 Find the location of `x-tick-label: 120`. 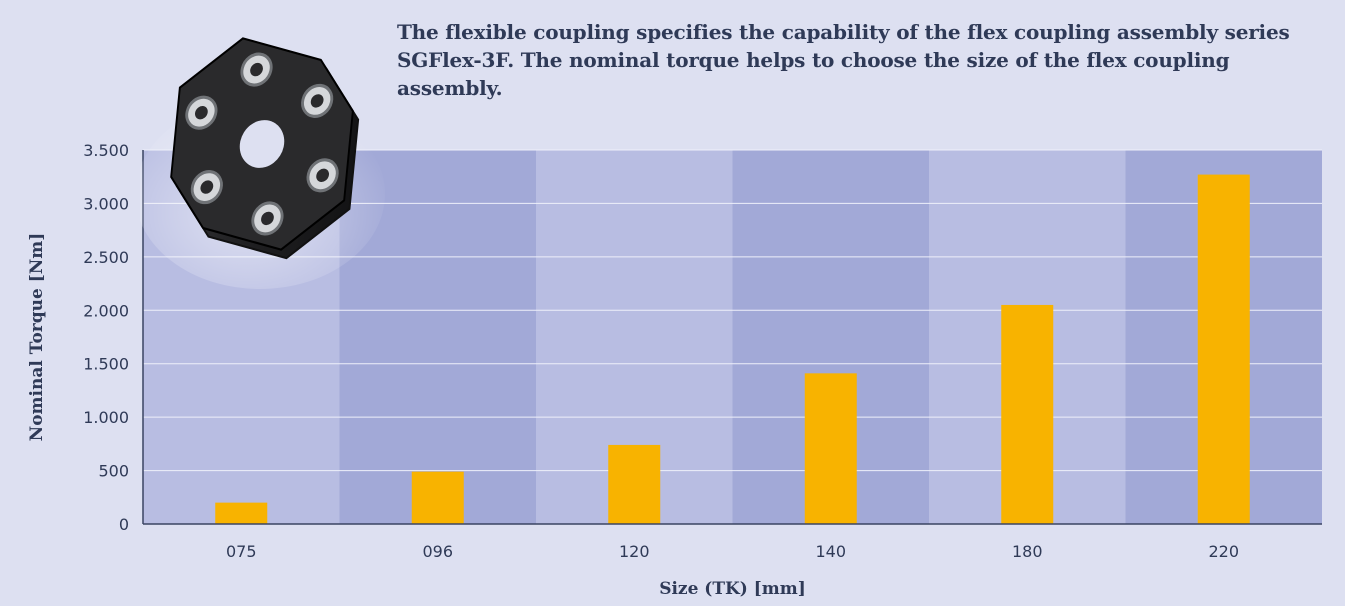

x-tick-label: 120 is located at coordinates (634, 551).